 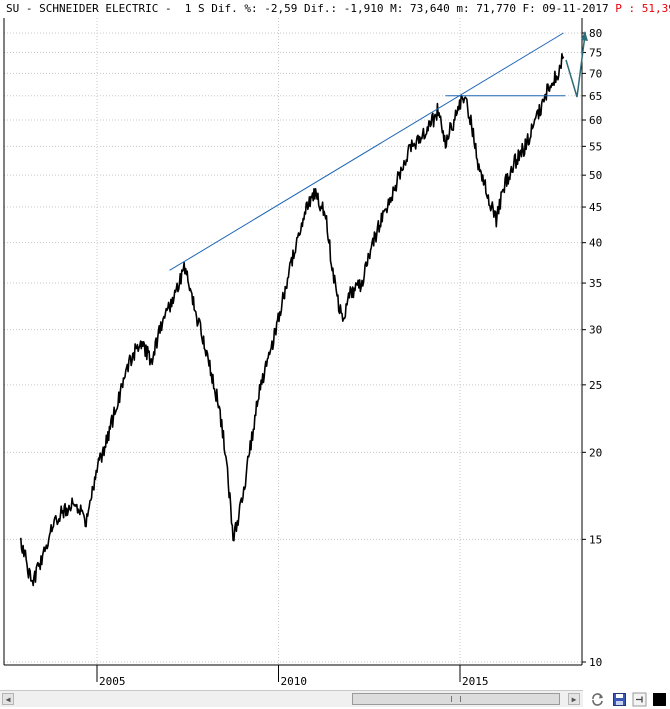 What do you see at coordinates (595, 283) in the screenshot?
I see `y-tick-label: 35` at bounding box center [595, 283].